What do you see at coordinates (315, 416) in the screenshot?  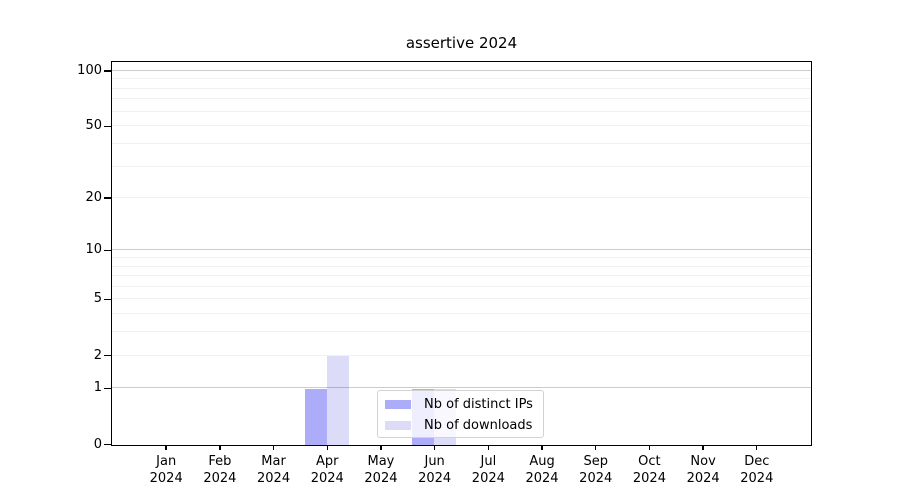 I see `bar-nb-of-distinct-ips-apr` at bounding box center [315, 416].